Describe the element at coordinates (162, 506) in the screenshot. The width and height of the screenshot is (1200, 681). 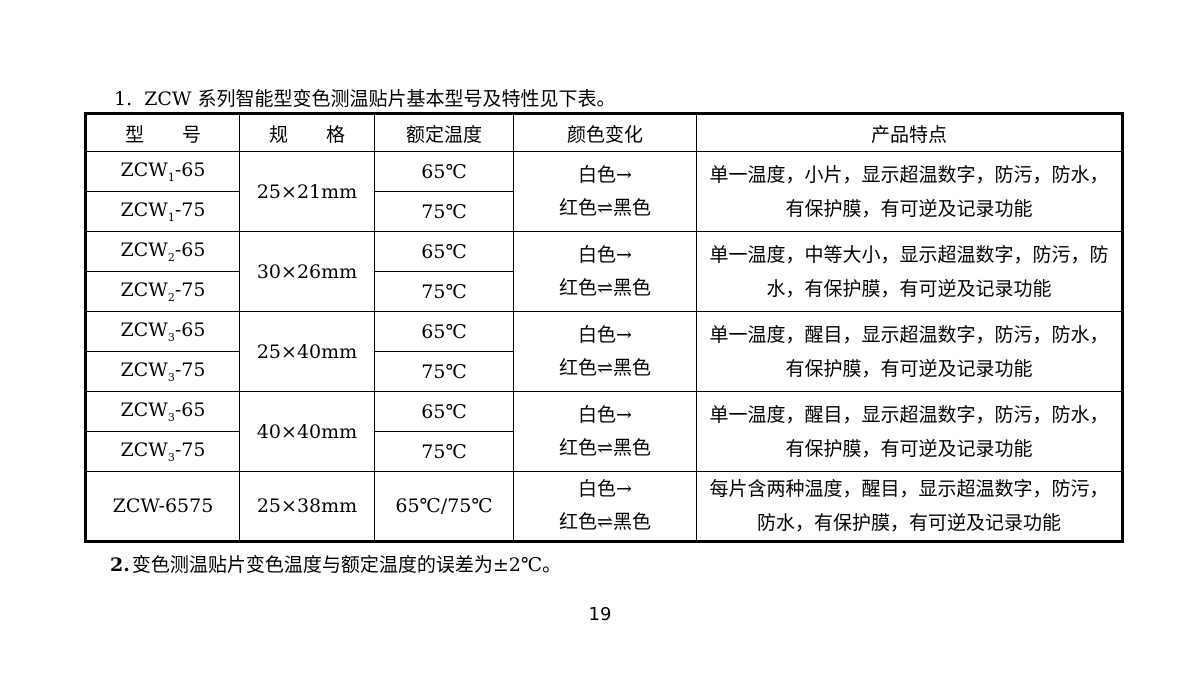
I see `model-cell: ZCW-6575` at that location.